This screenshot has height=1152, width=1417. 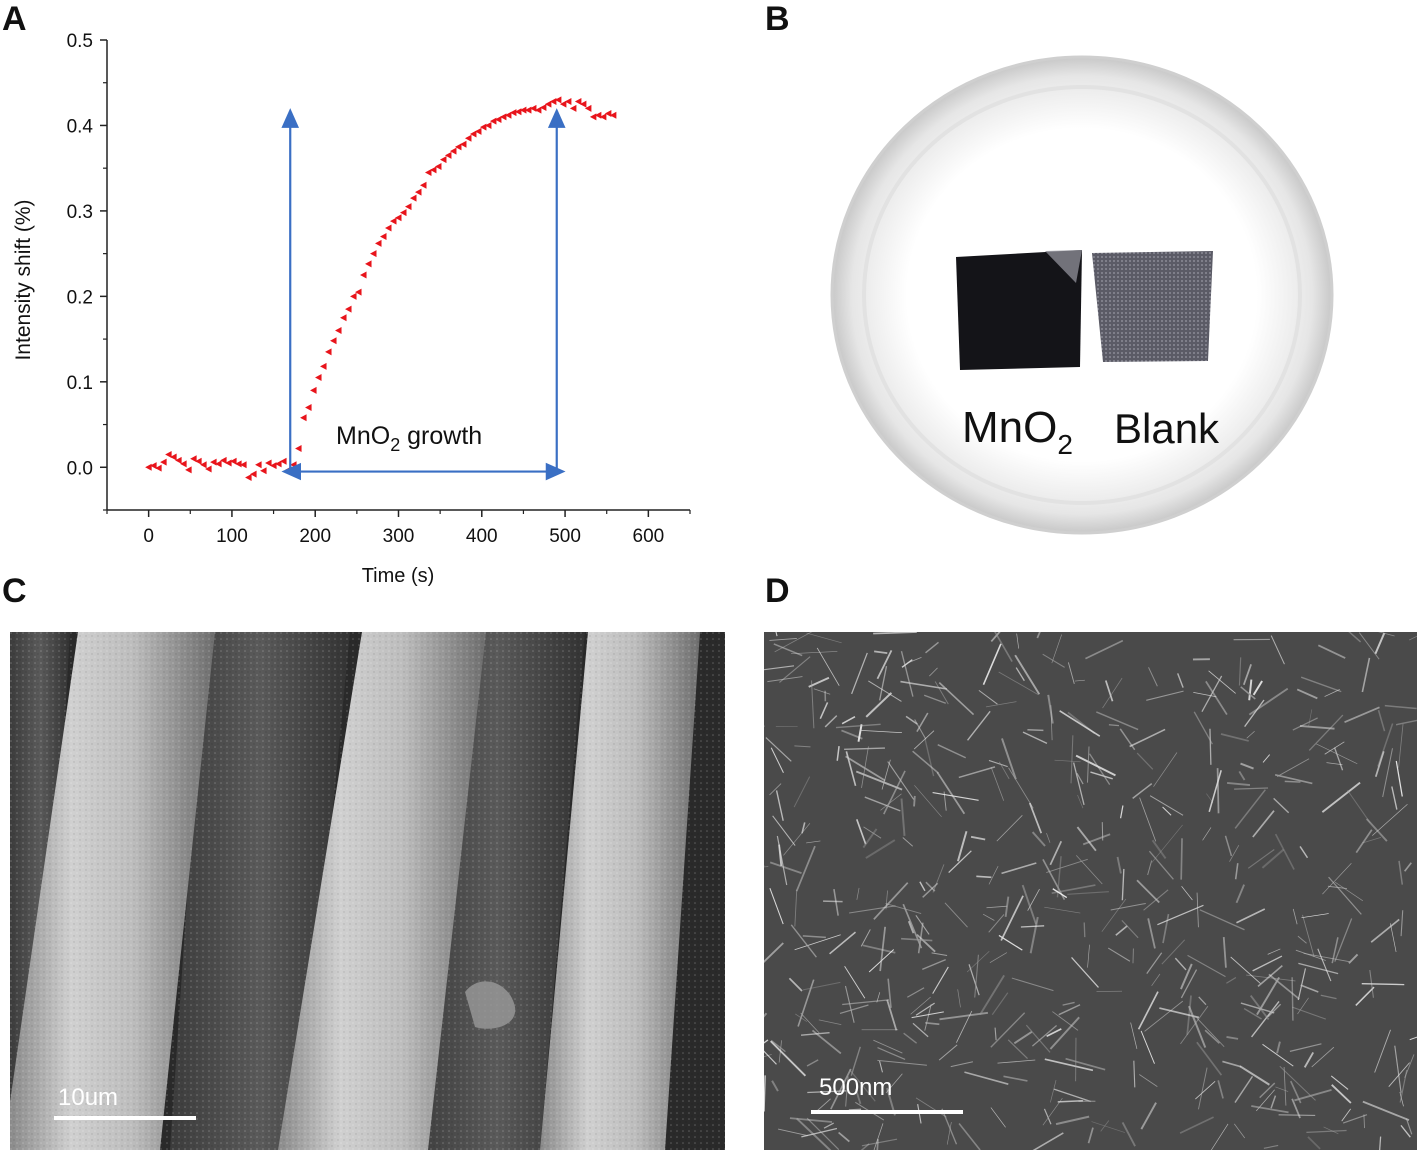 I want to click on scalebar-label-c: 10um, so click(x=88, y=1097).